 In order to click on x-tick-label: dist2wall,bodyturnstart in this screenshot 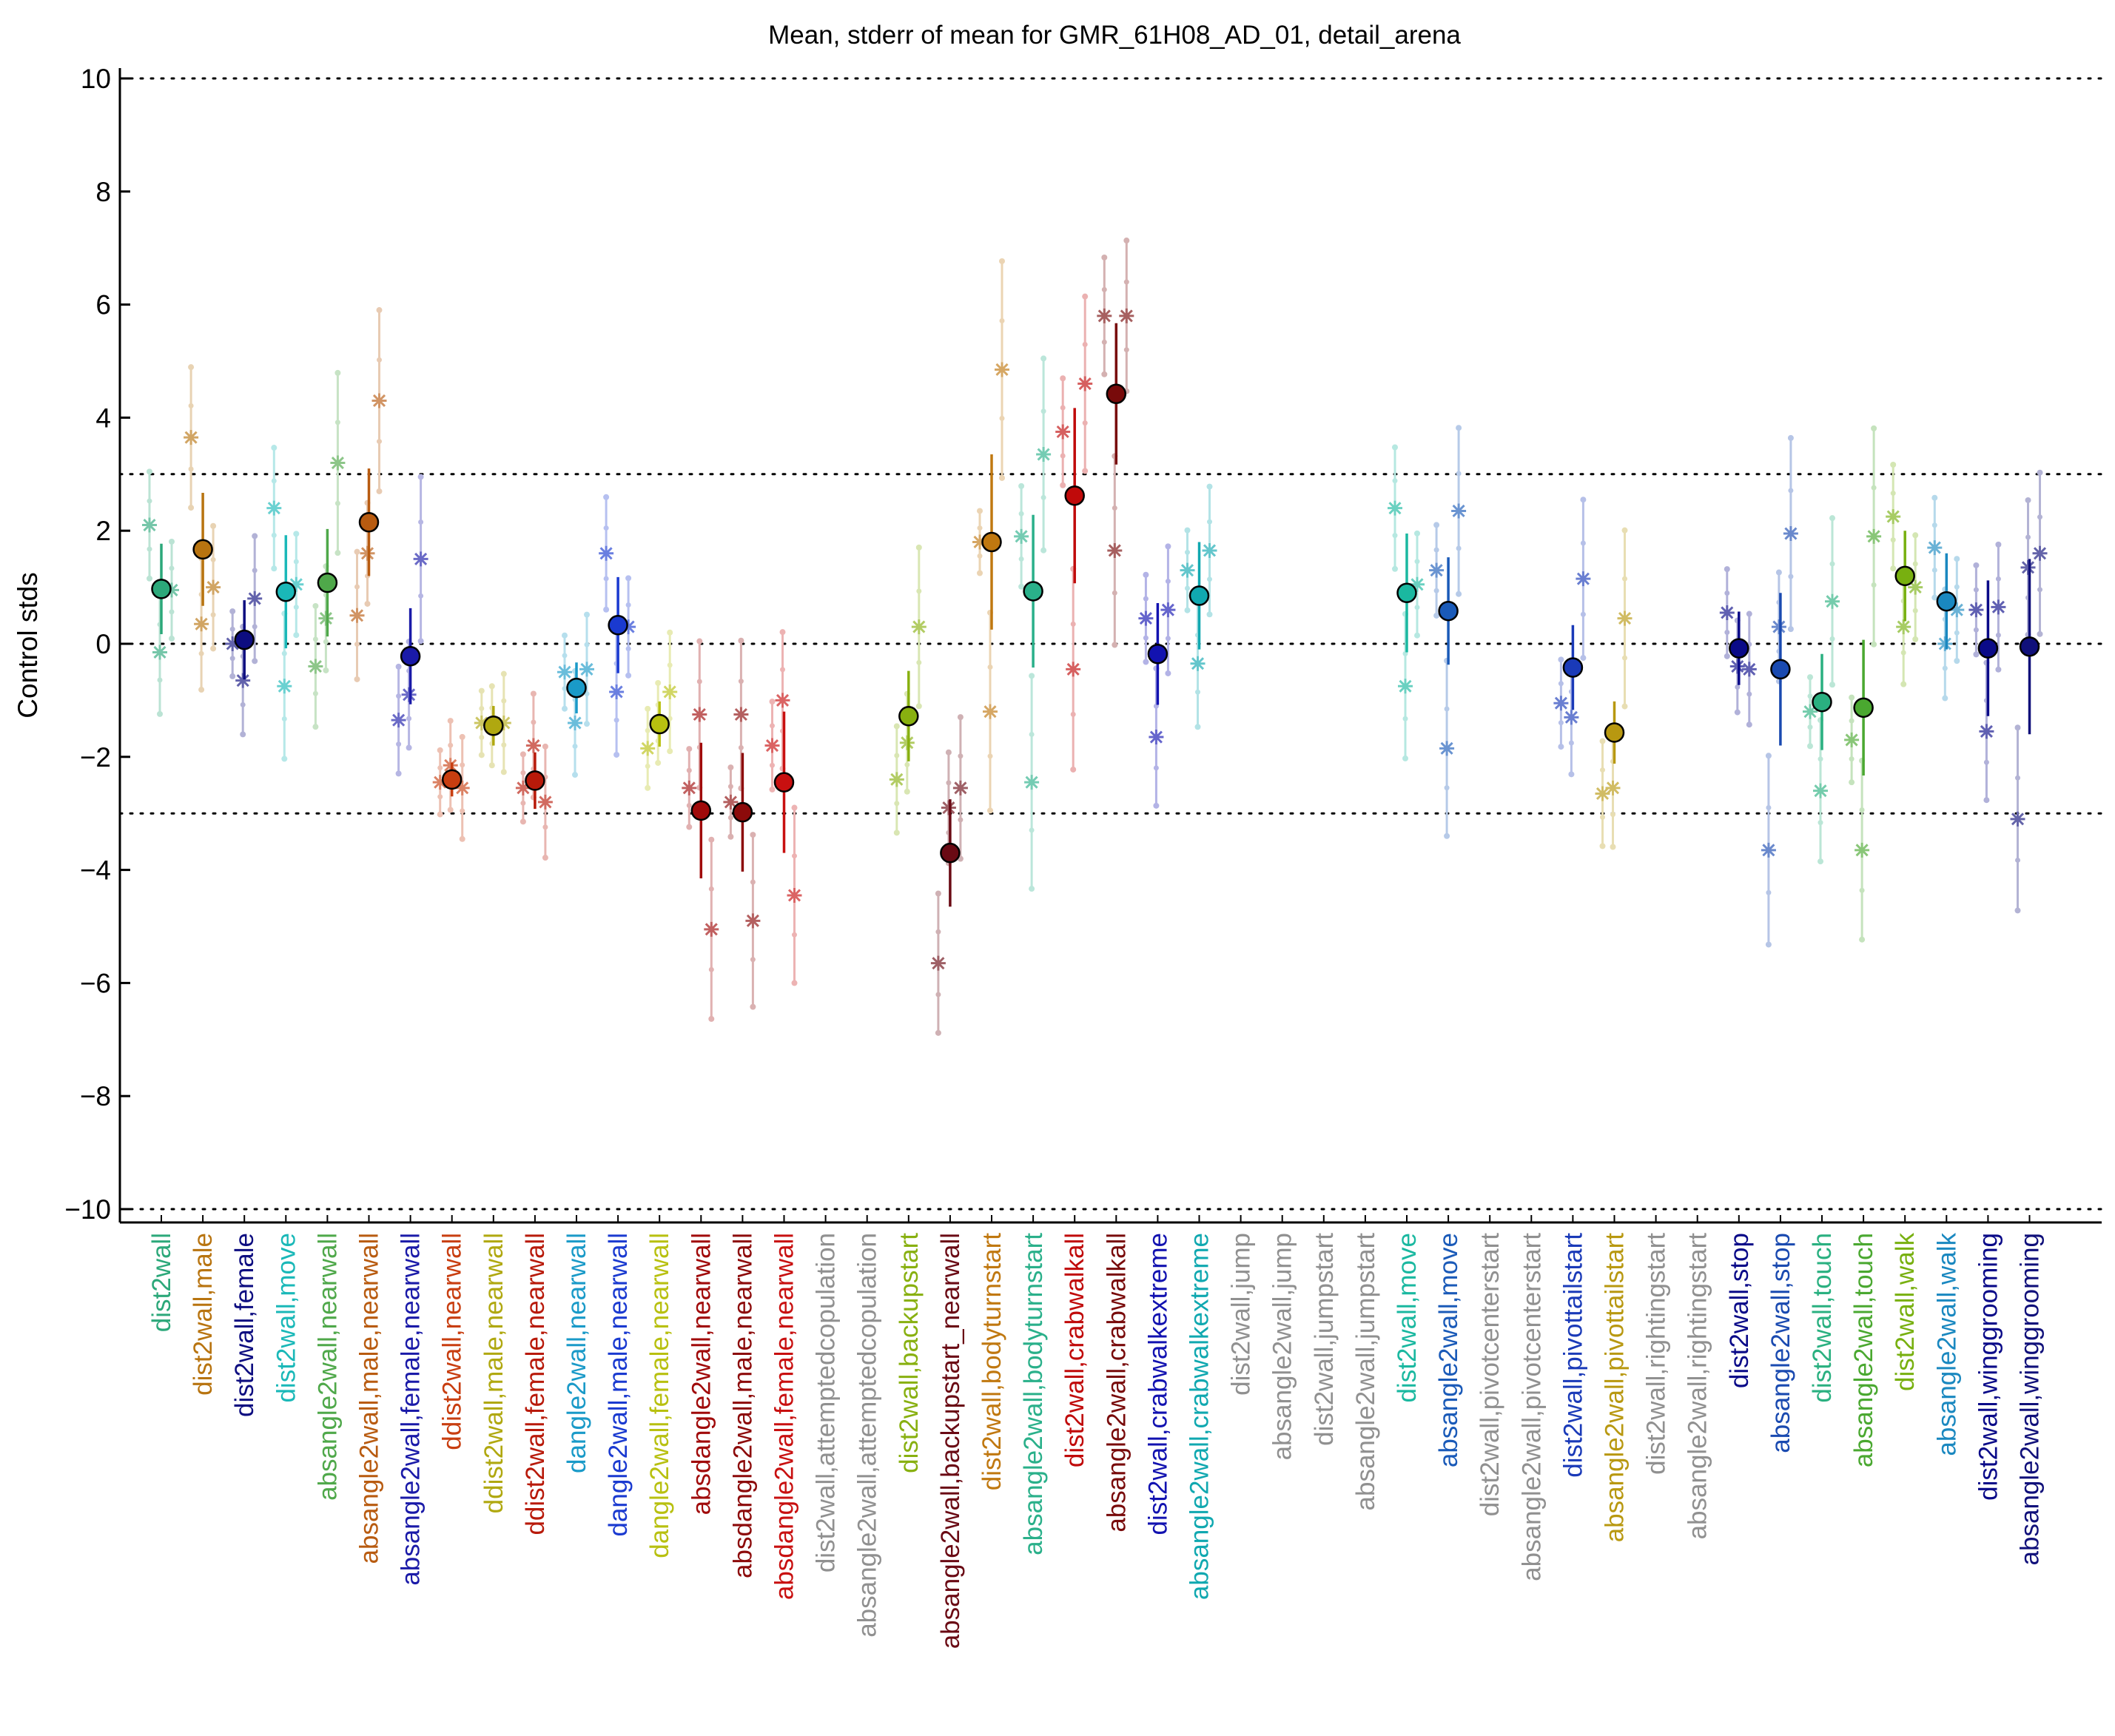, I will do `click(992, 1361)`.